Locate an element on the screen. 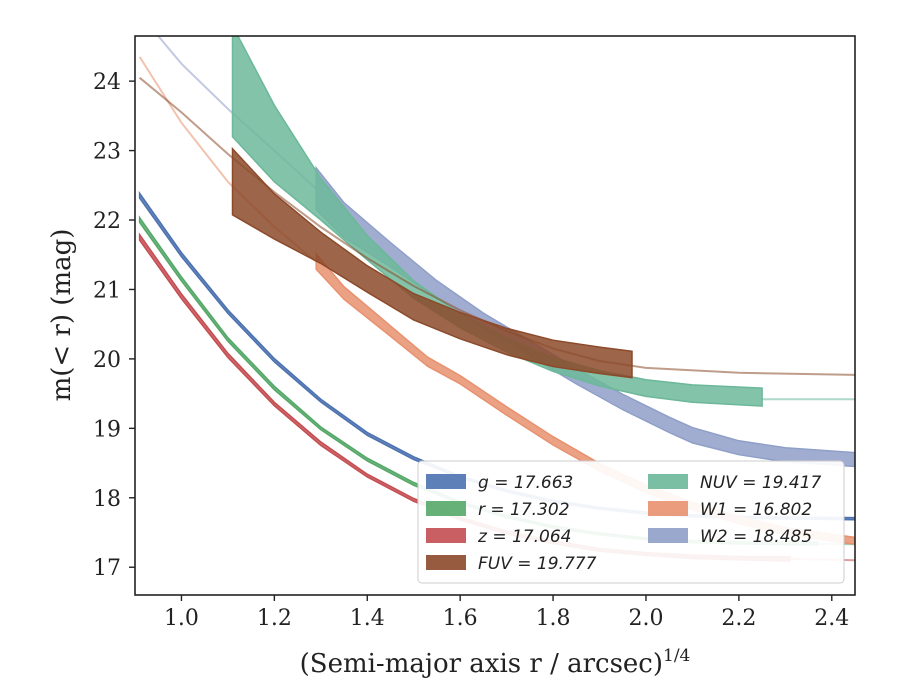  y-tick-label: 24 is located at coordinates (107, 82).